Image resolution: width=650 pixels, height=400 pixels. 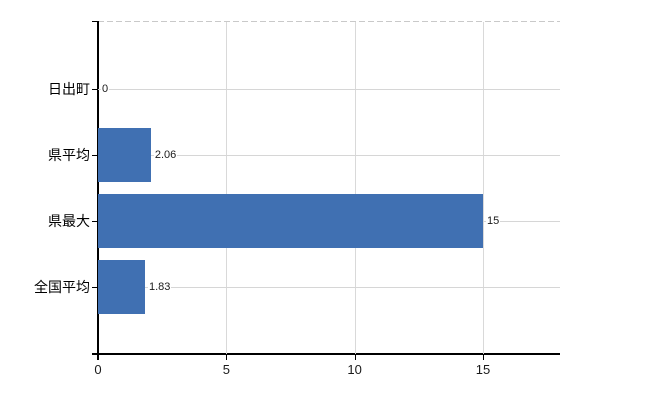 What do you see at coordinates (69, 221) in the screenshot?
I see `category-label: 県最大` at bounding box center [69, 221].